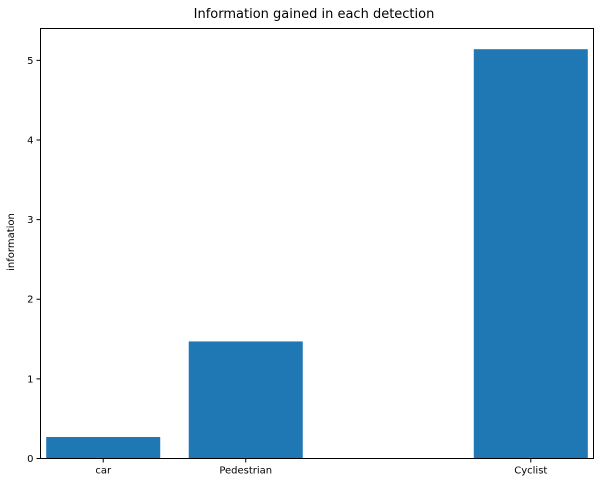 Image resolution: width=603 pixels, height=482 pixels. I want to click on y-tick-label: 3, so click(30, 220).